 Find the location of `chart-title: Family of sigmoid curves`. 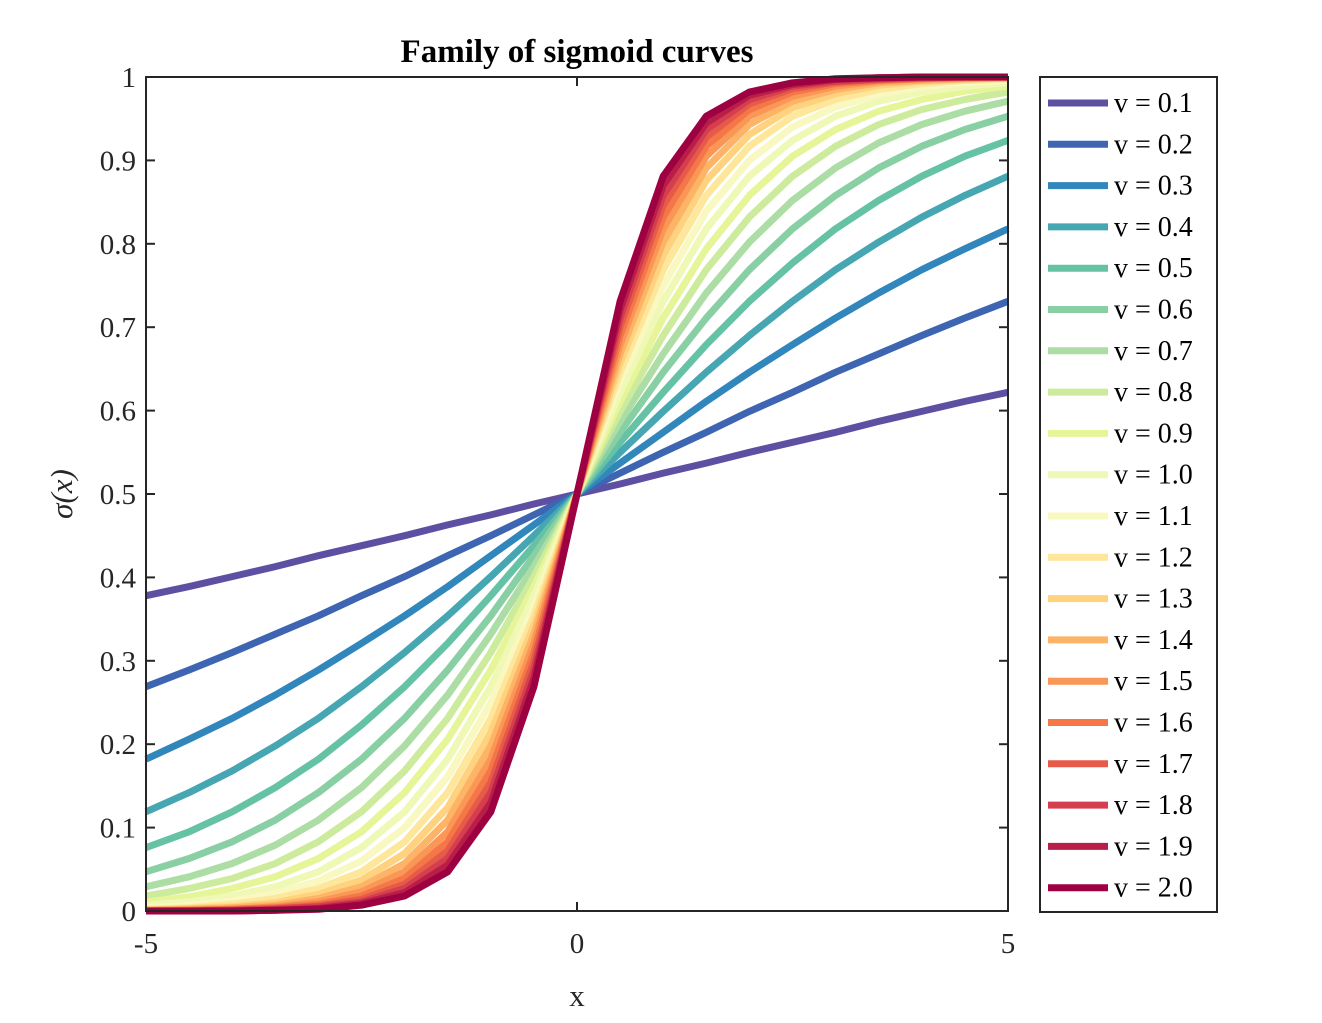

chart-title: Family of sigmoid curves is located at coordinates (577, 52).